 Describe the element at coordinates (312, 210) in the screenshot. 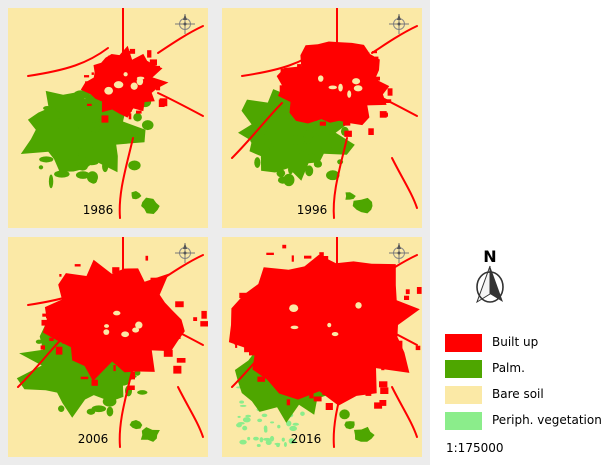

I see `year-label-1996: 1996` at that location.